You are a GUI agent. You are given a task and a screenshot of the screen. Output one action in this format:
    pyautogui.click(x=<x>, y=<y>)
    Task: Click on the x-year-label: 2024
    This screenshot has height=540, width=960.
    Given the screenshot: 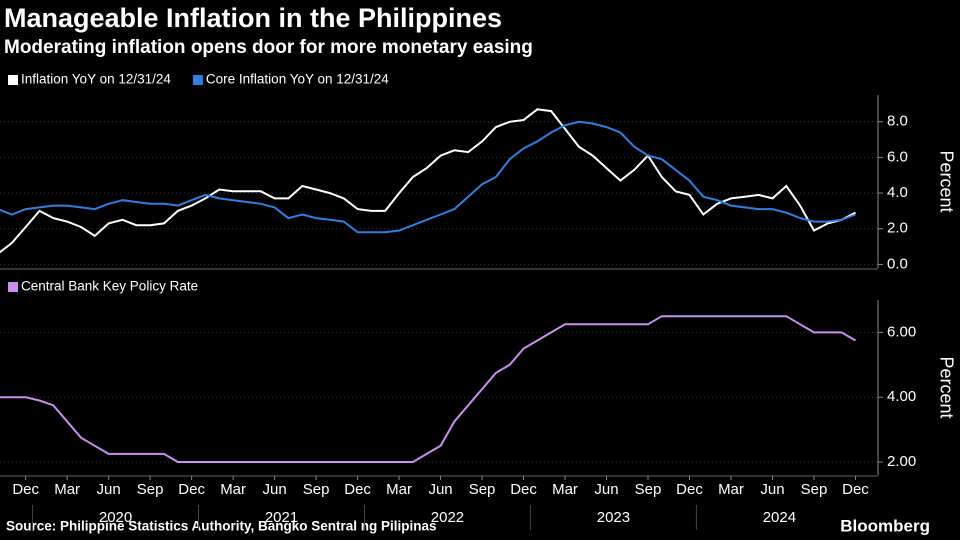 What is the action you would take?
    pyautogui.click(x=779, y=517)
    